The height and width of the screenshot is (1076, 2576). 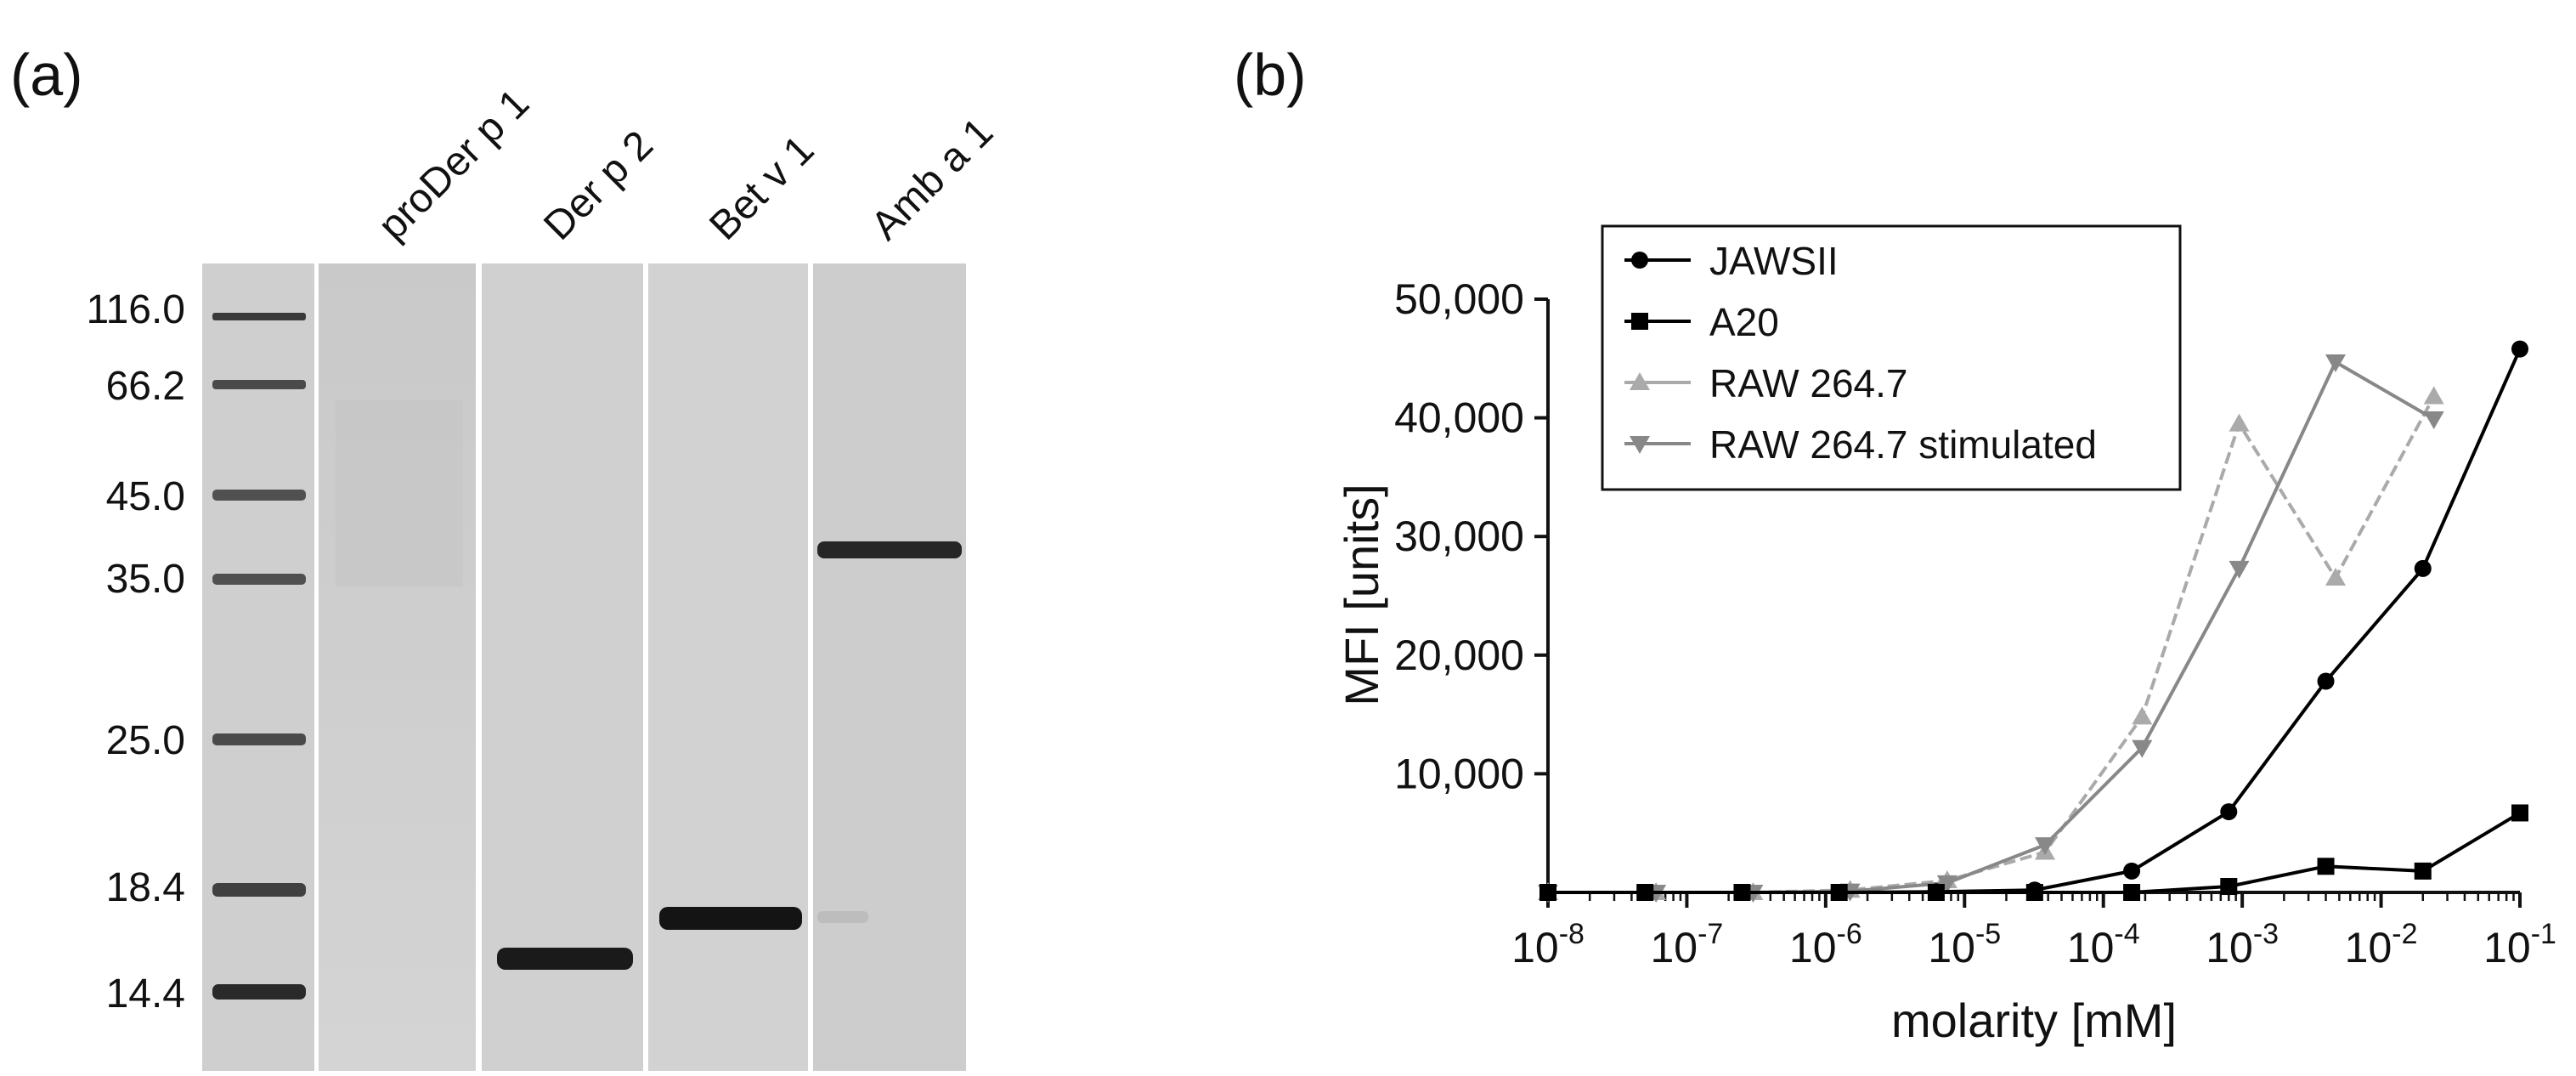 I want to click on x-tick-label: 10⁻⁵, so click(x=1964, y=944).